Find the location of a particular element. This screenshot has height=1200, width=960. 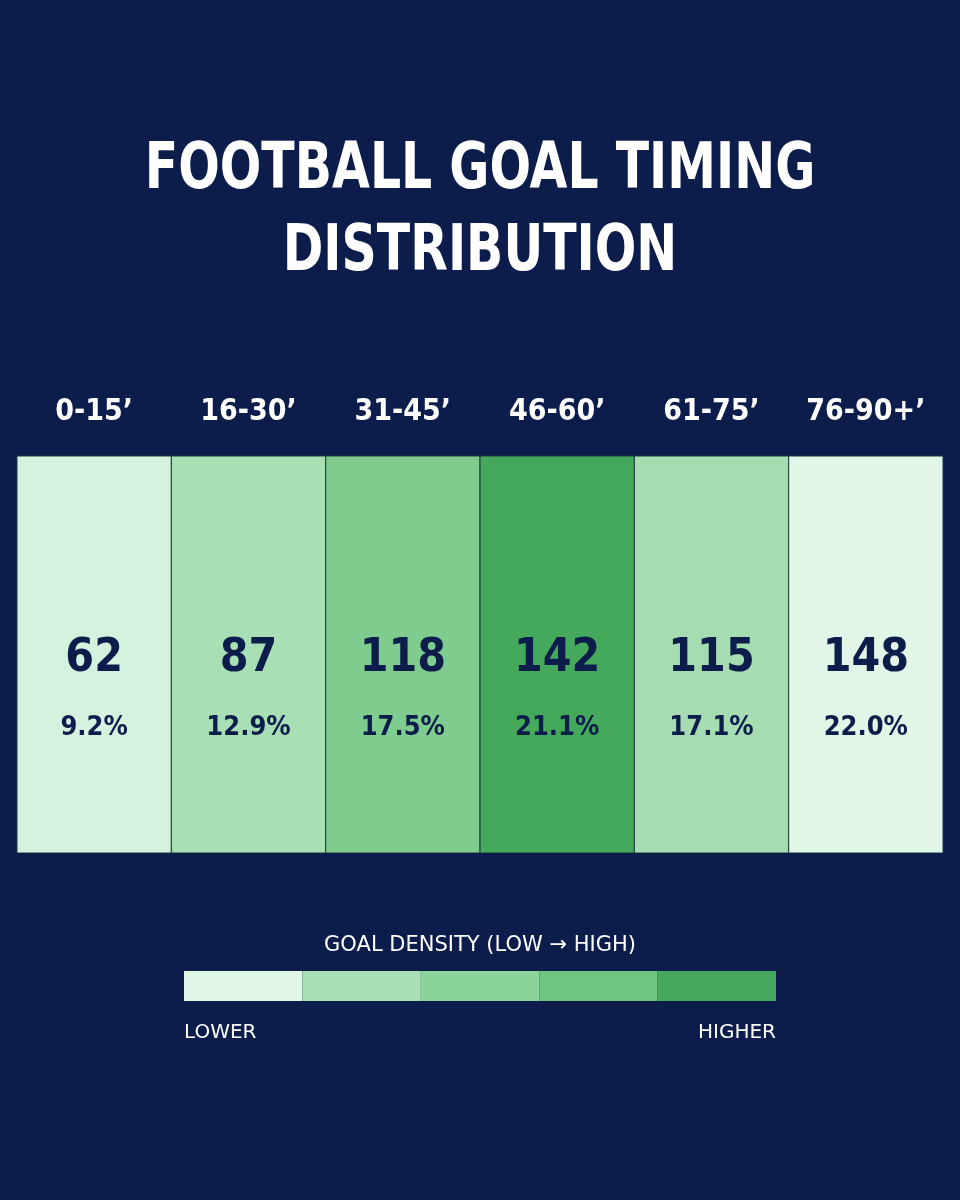

color-bar-title: GOAL DENSITY (LOW → HIGH) is located at coordinates (480, 944).